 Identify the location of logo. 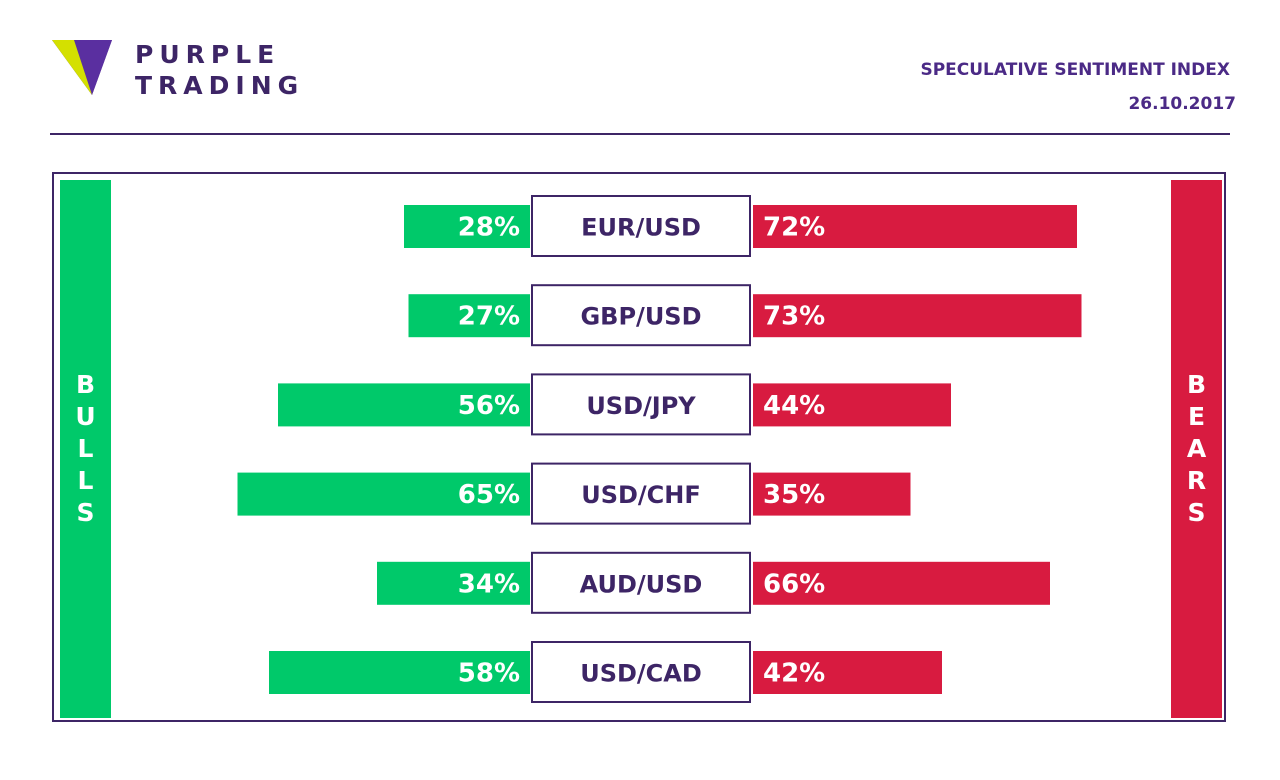
(182, 70).